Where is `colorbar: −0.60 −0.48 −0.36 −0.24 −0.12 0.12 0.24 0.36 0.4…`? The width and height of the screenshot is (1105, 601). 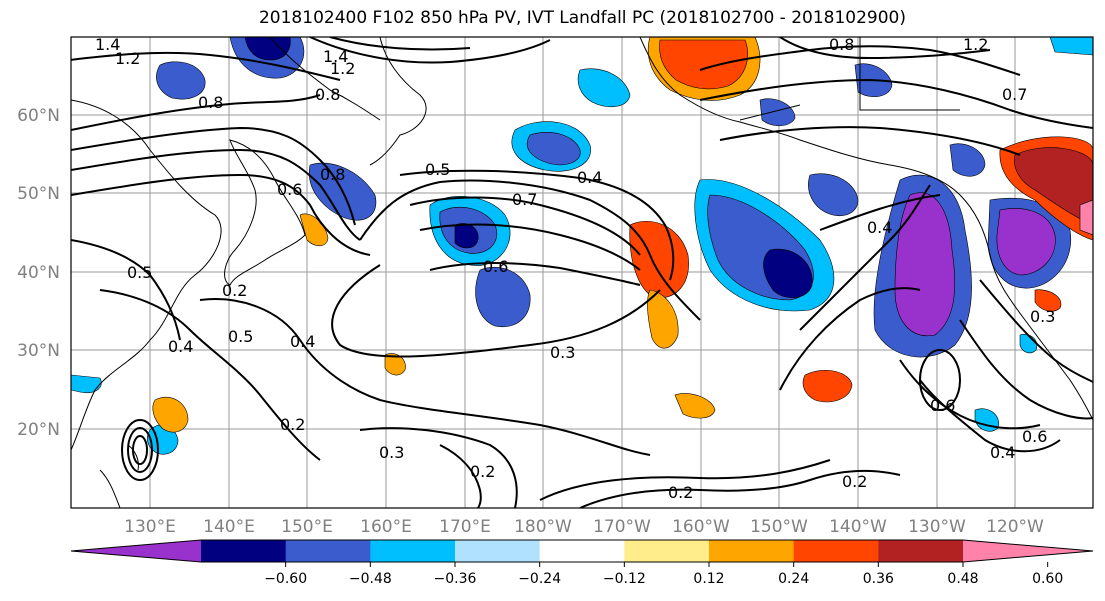 colorbar: −0.60 −0.48 −0.36 −0.24 −0.12 0.12 0.24 0.36 0.4… is located at coordinates (582, 563).